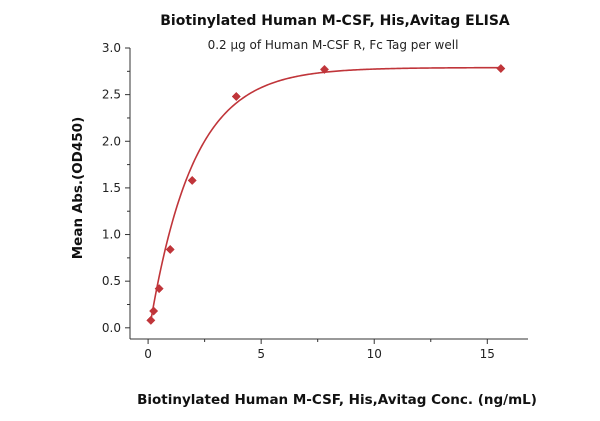 The image size is (600, 421). What do you see at coordinates (111, 141) in the screenshot?
I see `y-tick-label: 2.0` at bounding box center [111, 141].